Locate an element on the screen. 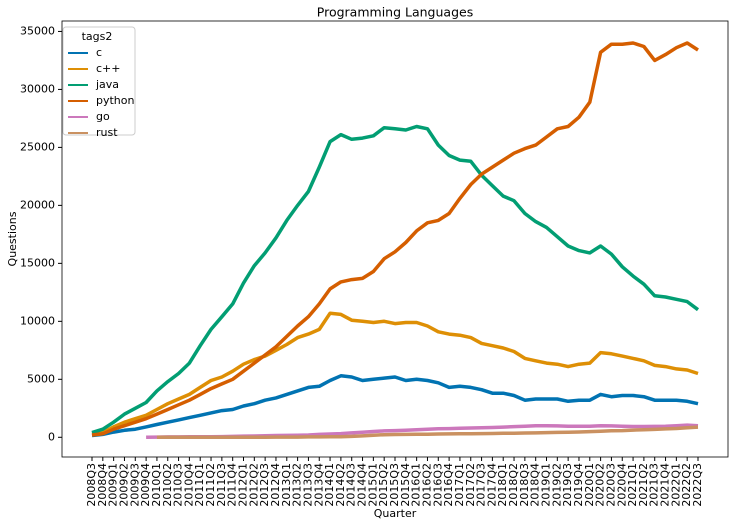  x-tick-label: 2015Q3 is located at coordinates (394, 485).